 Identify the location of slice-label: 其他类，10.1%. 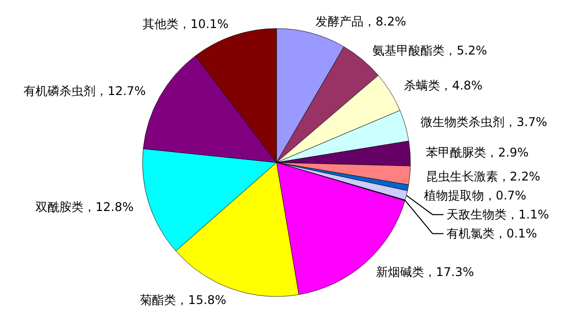
(185, 24).